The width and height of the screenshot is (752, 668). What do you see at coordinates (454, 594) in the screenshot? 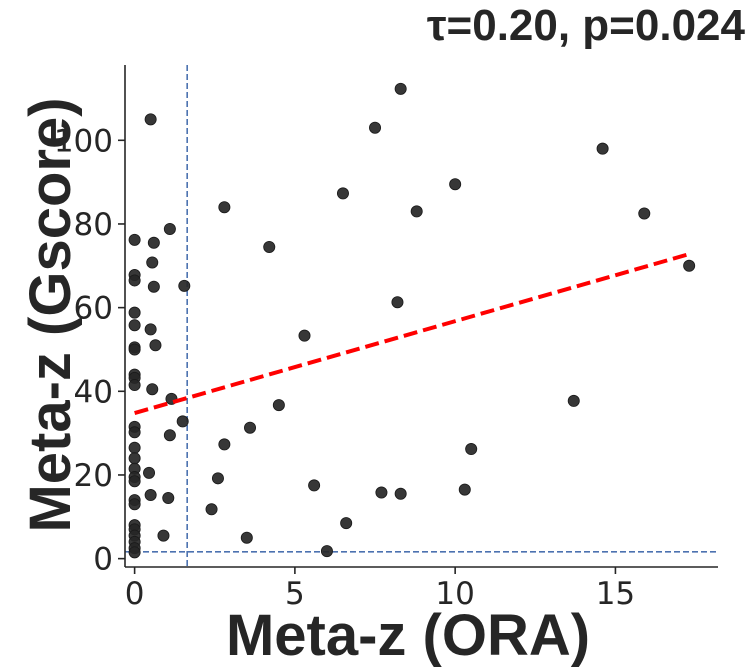
I see `x-tick-label: 10` at bounding box center [454, 594].